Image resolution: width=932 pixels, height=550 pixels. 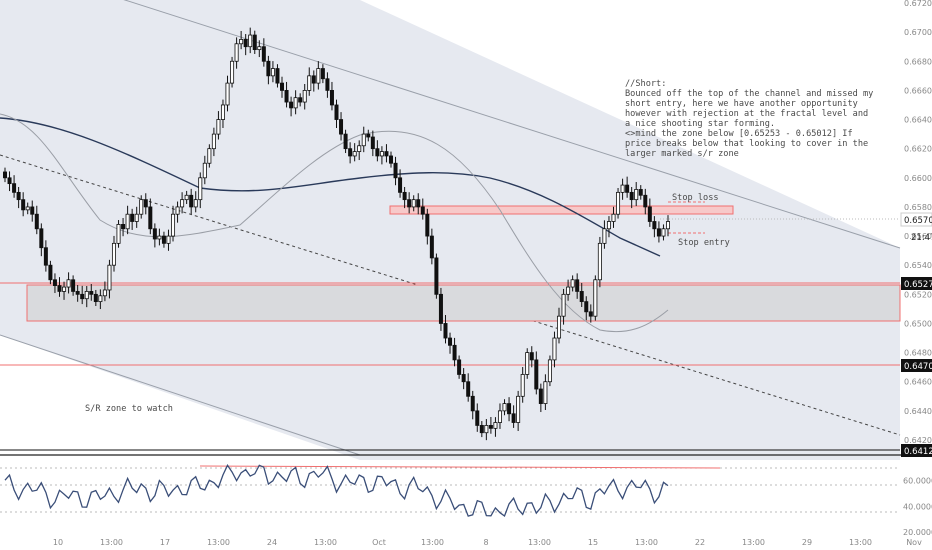 I want to click on rsi-resistance-line, so click(x=460, y=467).